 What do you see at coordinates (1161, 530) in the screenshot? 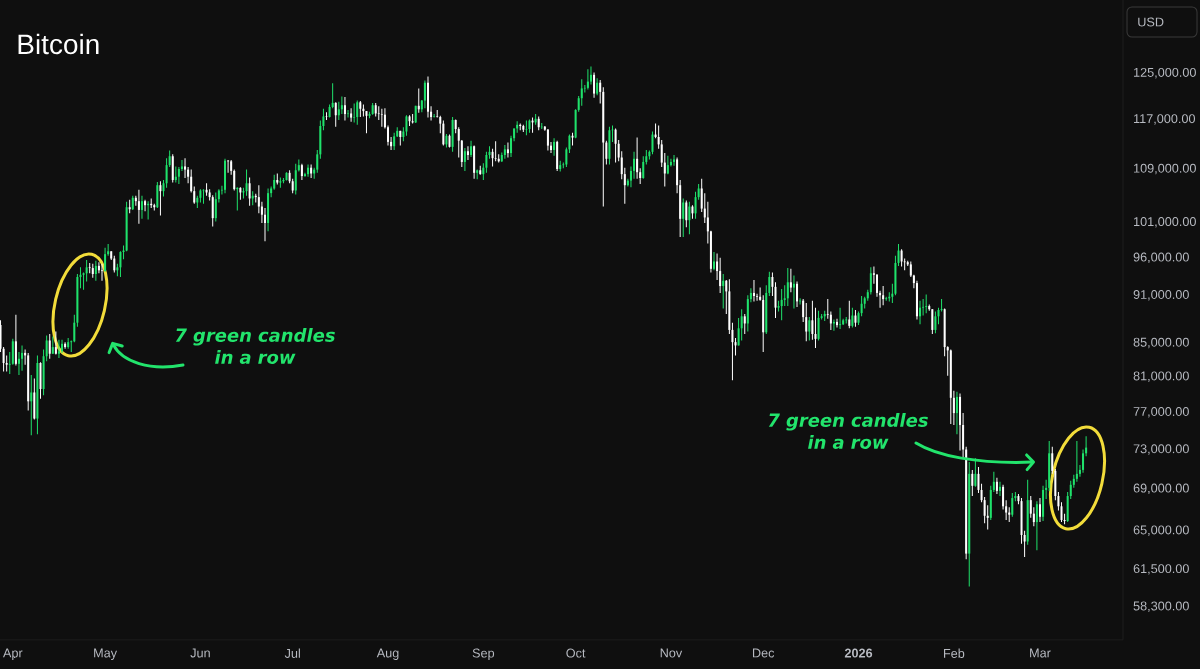
I see `y-tick-label: 65,000.00` at bounding box center [1161, 530].